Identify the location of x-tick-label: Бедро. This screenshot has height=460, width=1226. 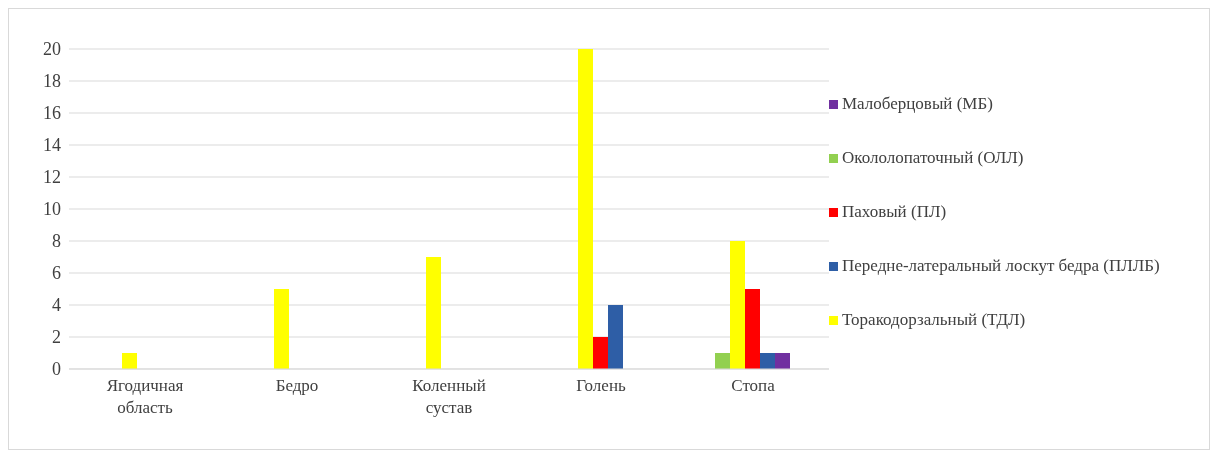
(297, 385).